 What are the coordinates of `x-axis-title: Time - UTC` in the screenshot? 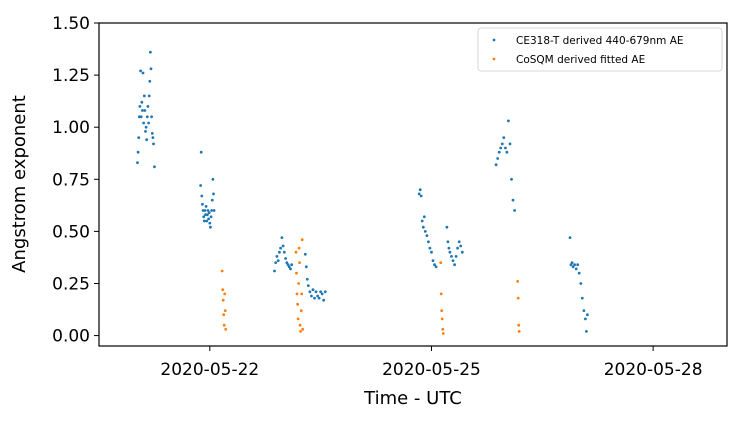 It's located at (412, 398).